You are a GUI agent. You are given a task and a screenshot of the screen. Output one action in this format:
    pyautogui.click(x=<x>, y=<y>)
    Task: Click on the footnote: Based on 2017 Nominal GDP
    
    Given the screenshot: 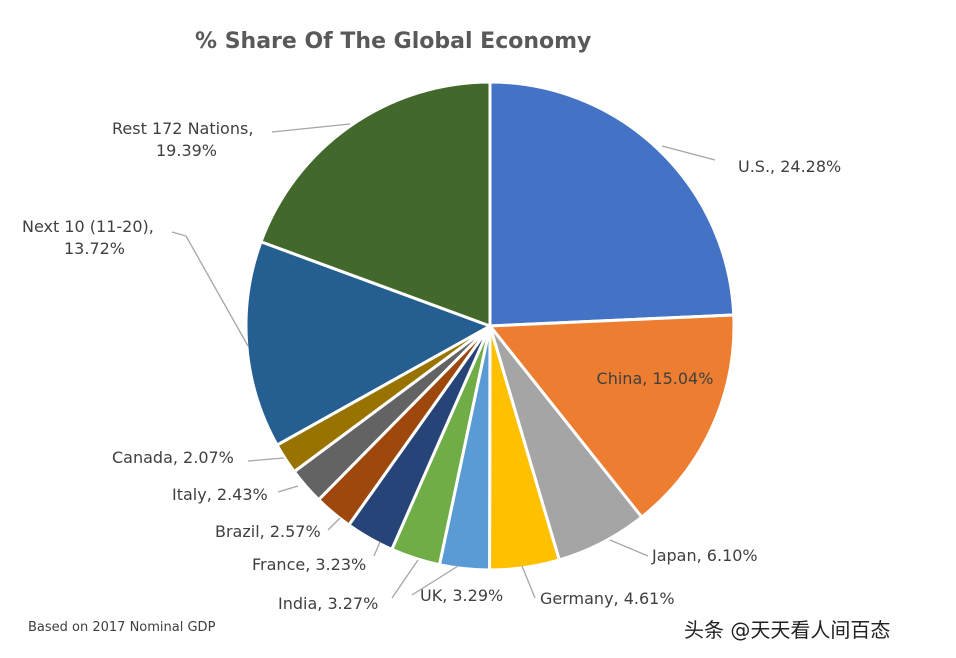 What is the action you would take?
    pyautogui.click(x=122, y=627)
    